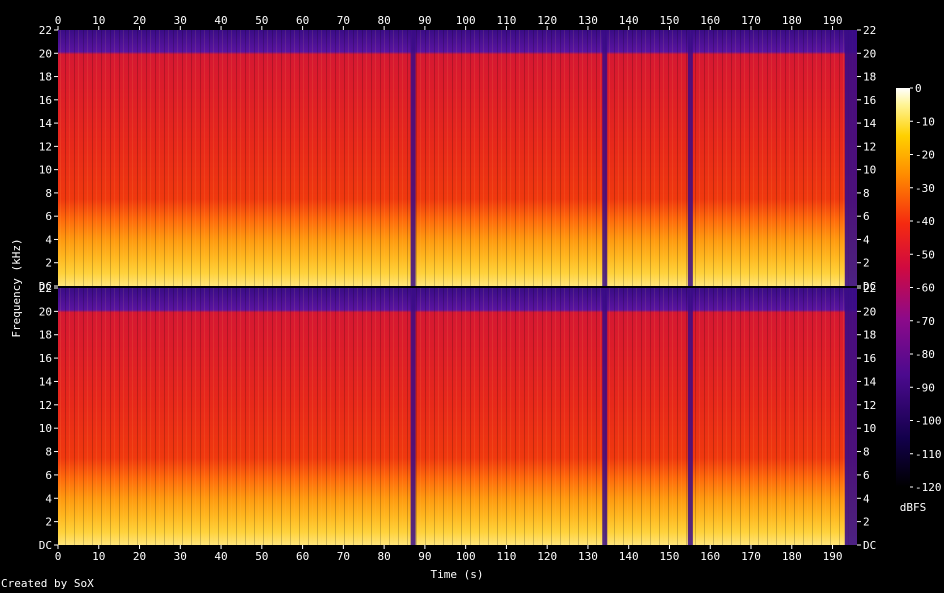 This screenshot has width=944, height=593. What do you see at coordinates (928, 487) in the screenshot?
I see `colorbar-tick-label: -120` at bounding box center [928, 487].